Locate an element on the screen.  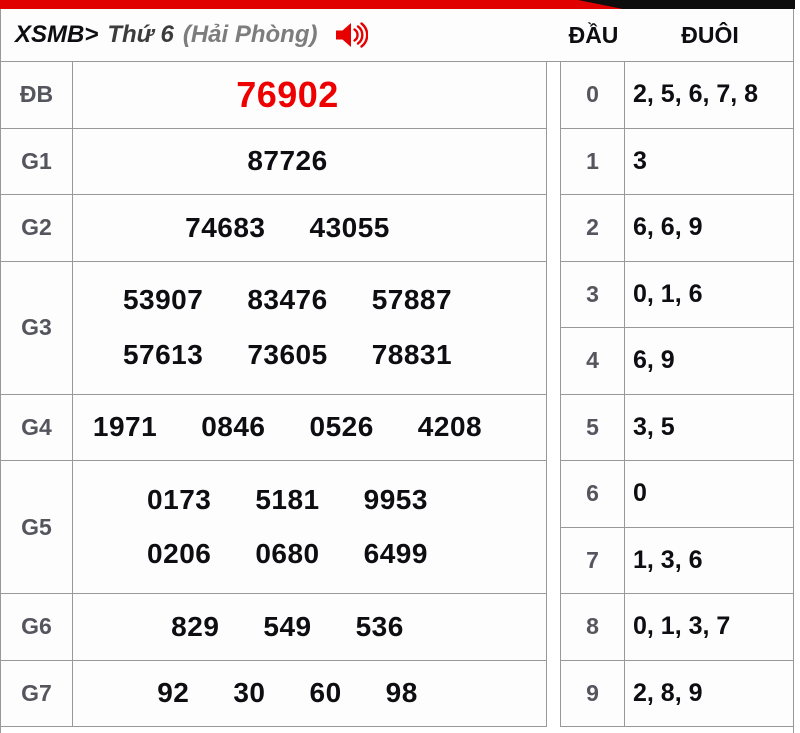
prize-number-line: 0206 0680 6499 is located at coordinates (287, 554).